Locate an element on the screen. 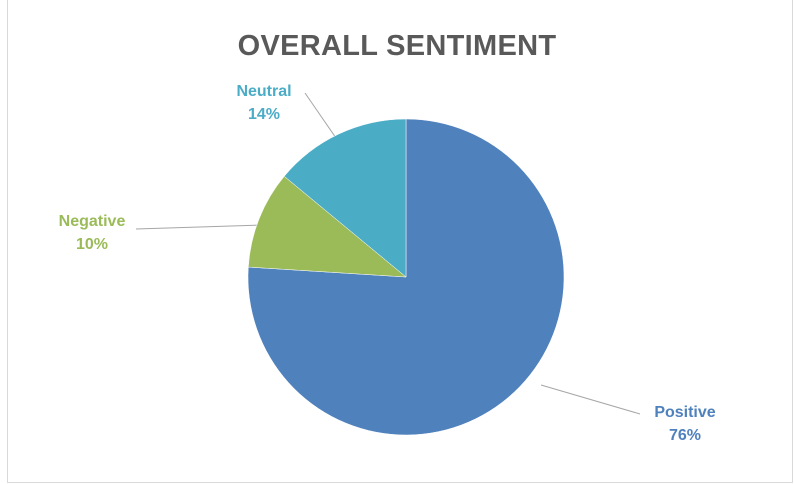 This screenshot has height=484, width=794. data-label-name: Positive is located at coordinates (685, 412).